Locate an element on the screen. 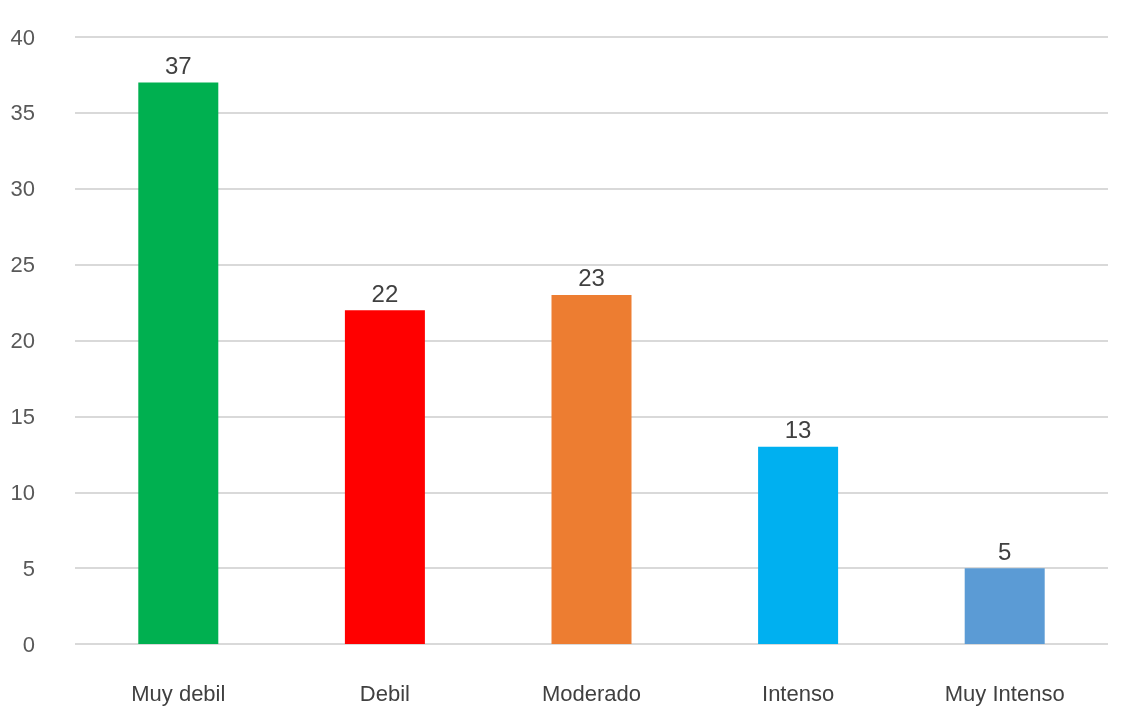  y-tick-label: 30 is located at coordinates (22, 189).